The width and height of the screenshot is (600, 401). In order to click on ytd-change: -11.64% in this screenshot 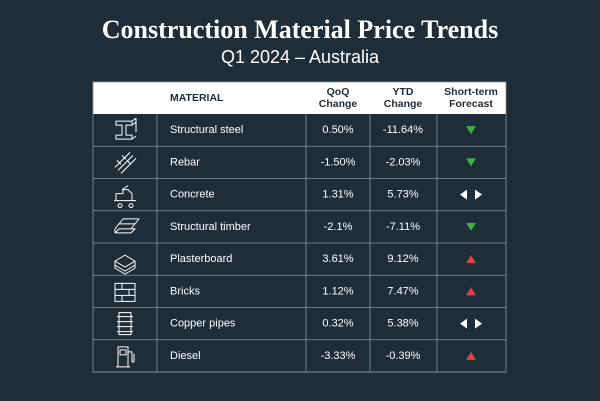, I will do `click(403, 130)`.